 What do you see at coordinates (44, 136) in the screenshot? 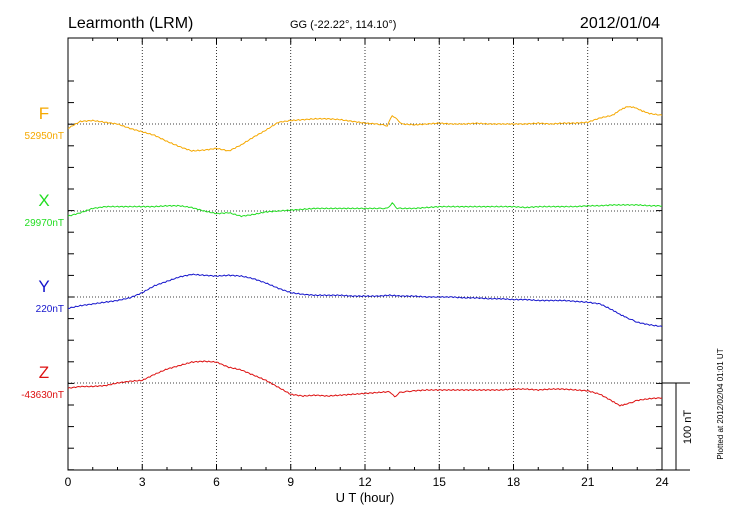
I see `series-baseline-f: 52950nT` at bounding box center [44, 136].